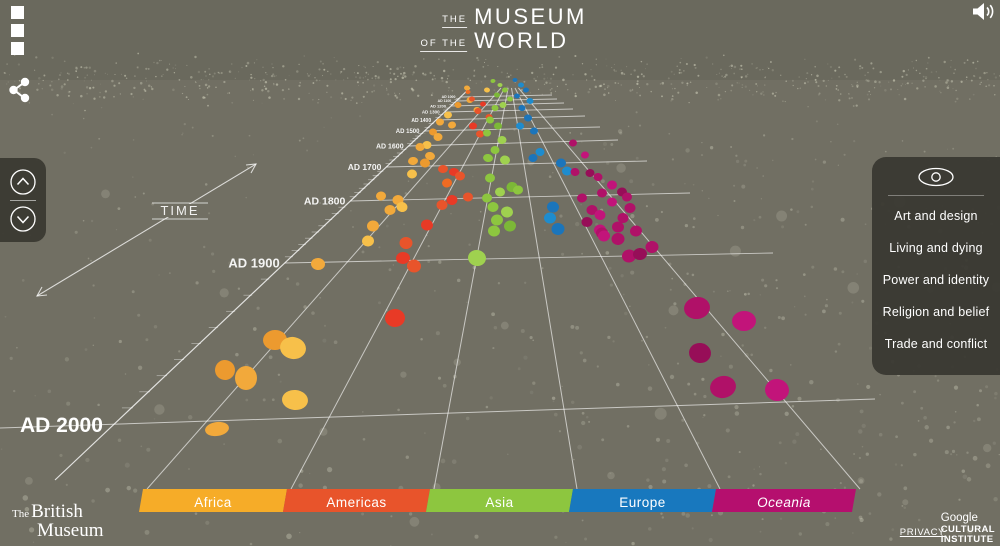 This screenshot has height=546, width=1000. What do you see at coordinates (23, 219) in the screenshot?
I see `pan-down-button` at bounding box center [23, 219].